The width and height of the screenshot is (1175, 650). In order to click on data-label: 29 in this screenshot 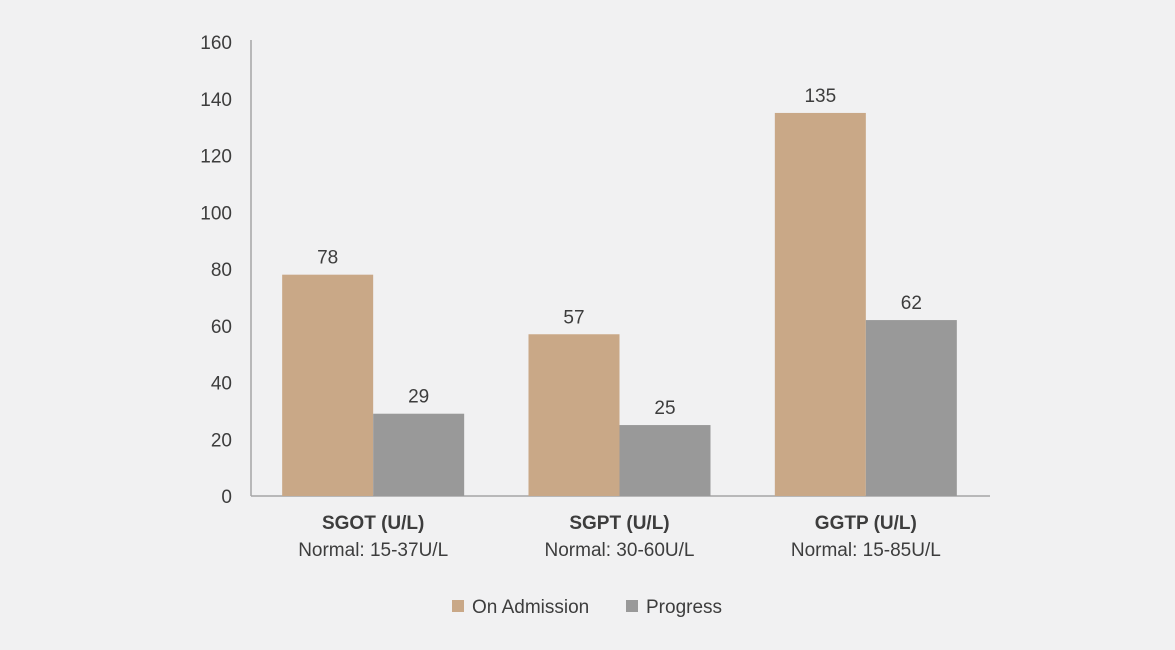, I will do `click(418, 397)`.